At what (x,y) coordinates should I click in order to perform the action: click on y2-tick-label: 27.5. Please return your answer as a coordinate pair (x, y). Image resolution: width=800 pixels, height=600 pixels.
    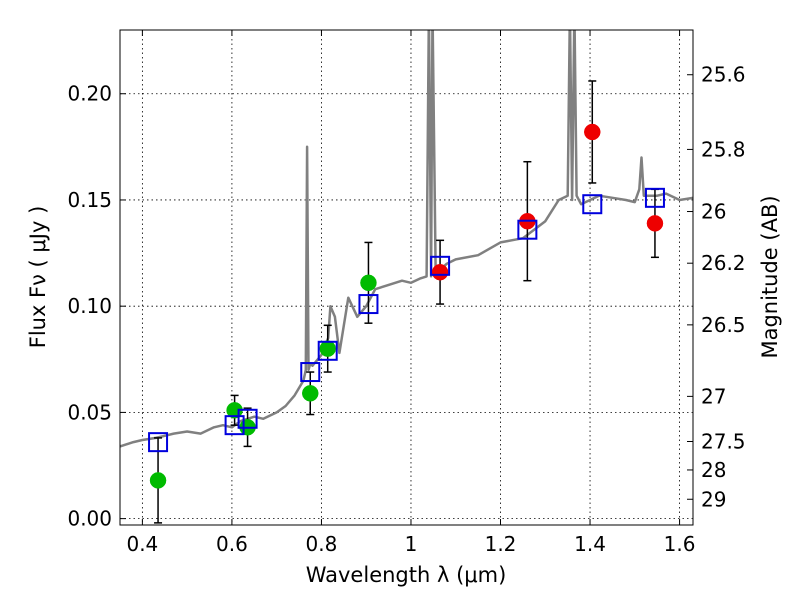
    Looking at the image, I should click on (723, 441).